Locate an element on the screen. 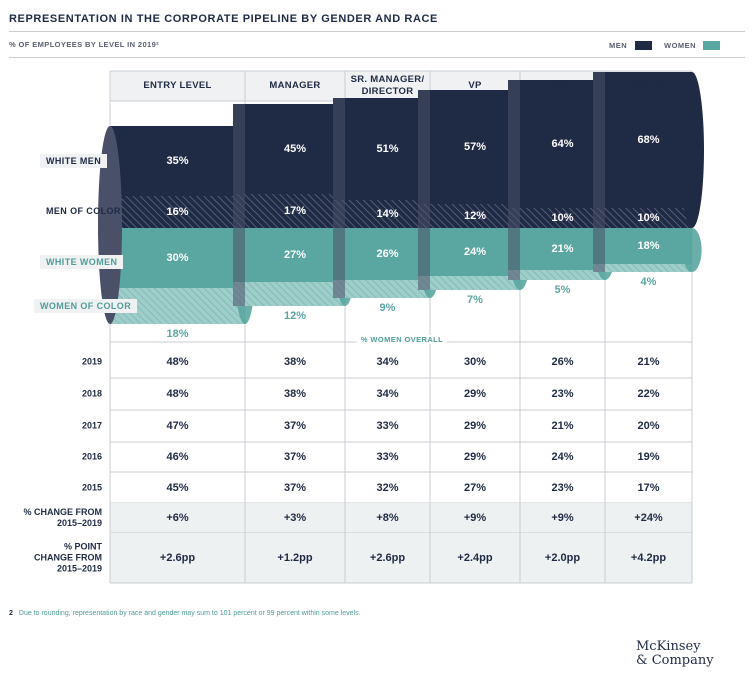 The width and height of the screenshot is (754, 684). table-cell-entry-level-4: 45% is located at coordinates (177, 487).